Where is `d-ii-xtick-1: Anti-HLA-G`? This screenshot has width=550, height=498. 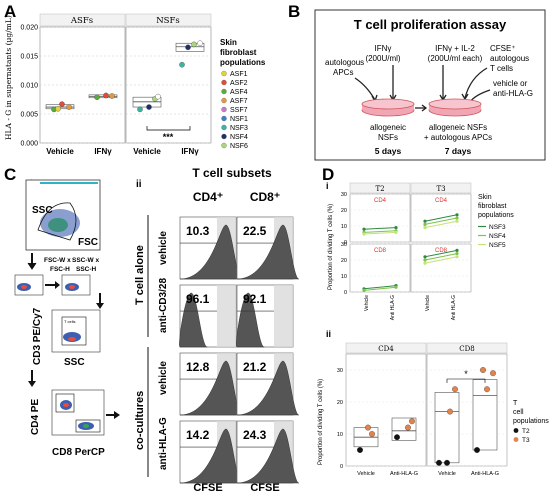
d-ii-xtick-1: Anti-HLA-G is located at coordinates (404, 474).